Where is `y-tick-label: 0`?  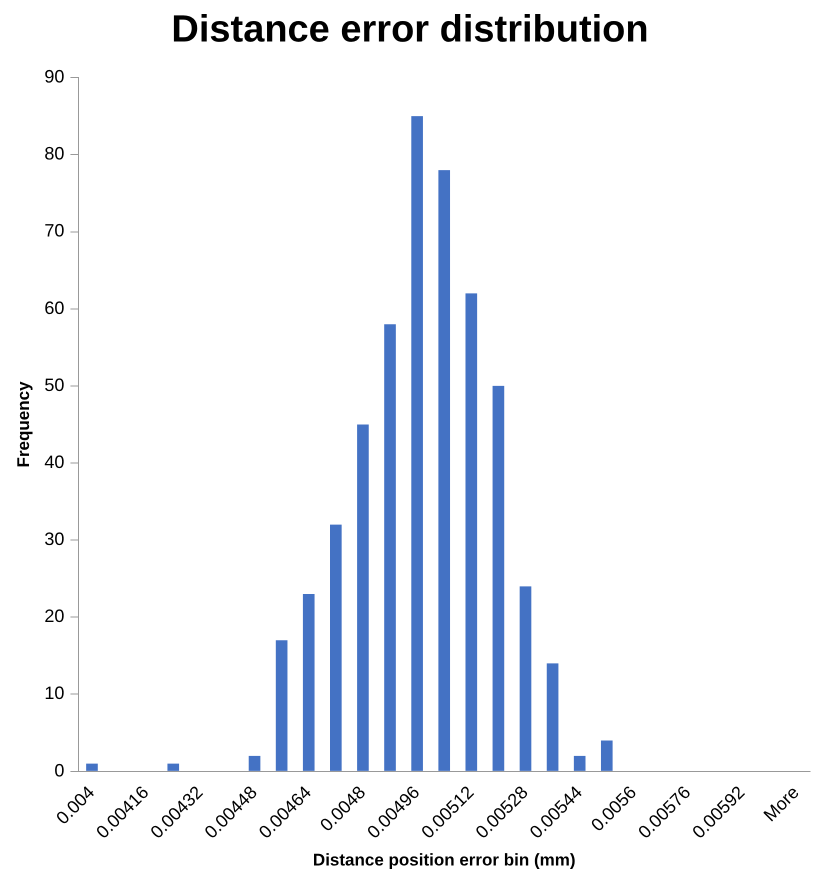
y-tick-label: 0 is located at coordinates (59, 770).